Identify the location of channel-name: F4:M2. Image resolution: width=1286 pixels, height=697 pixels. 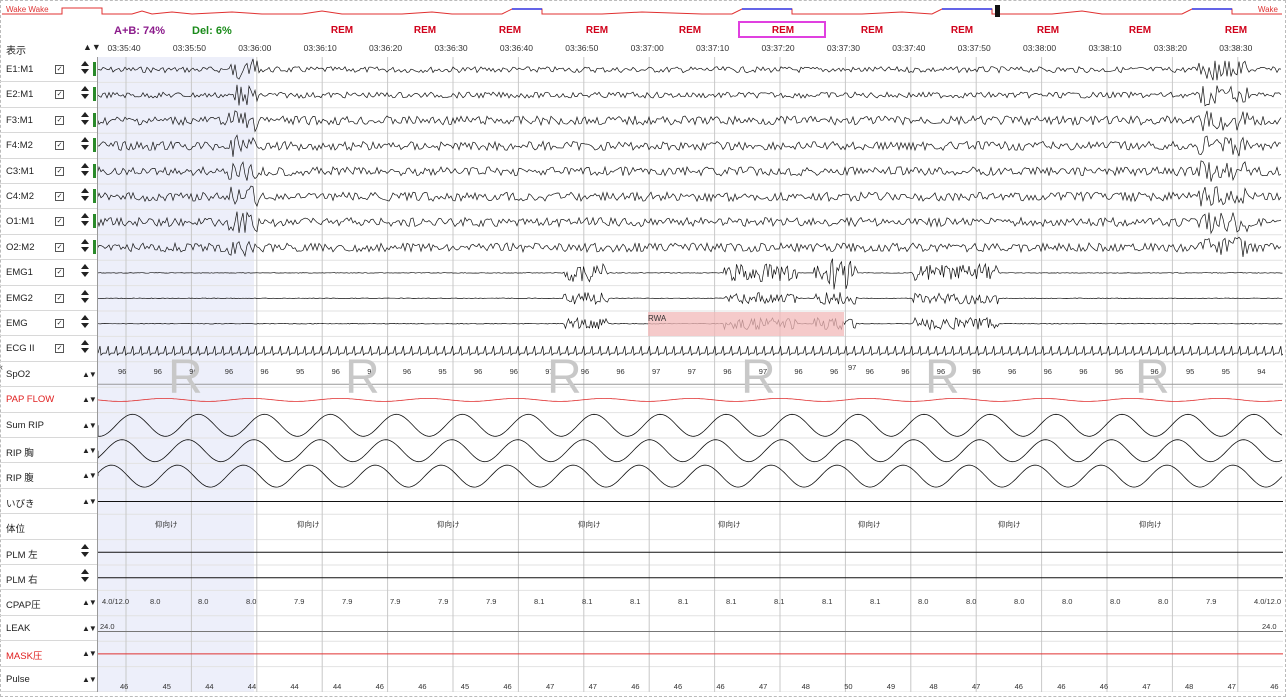
(19, 146).